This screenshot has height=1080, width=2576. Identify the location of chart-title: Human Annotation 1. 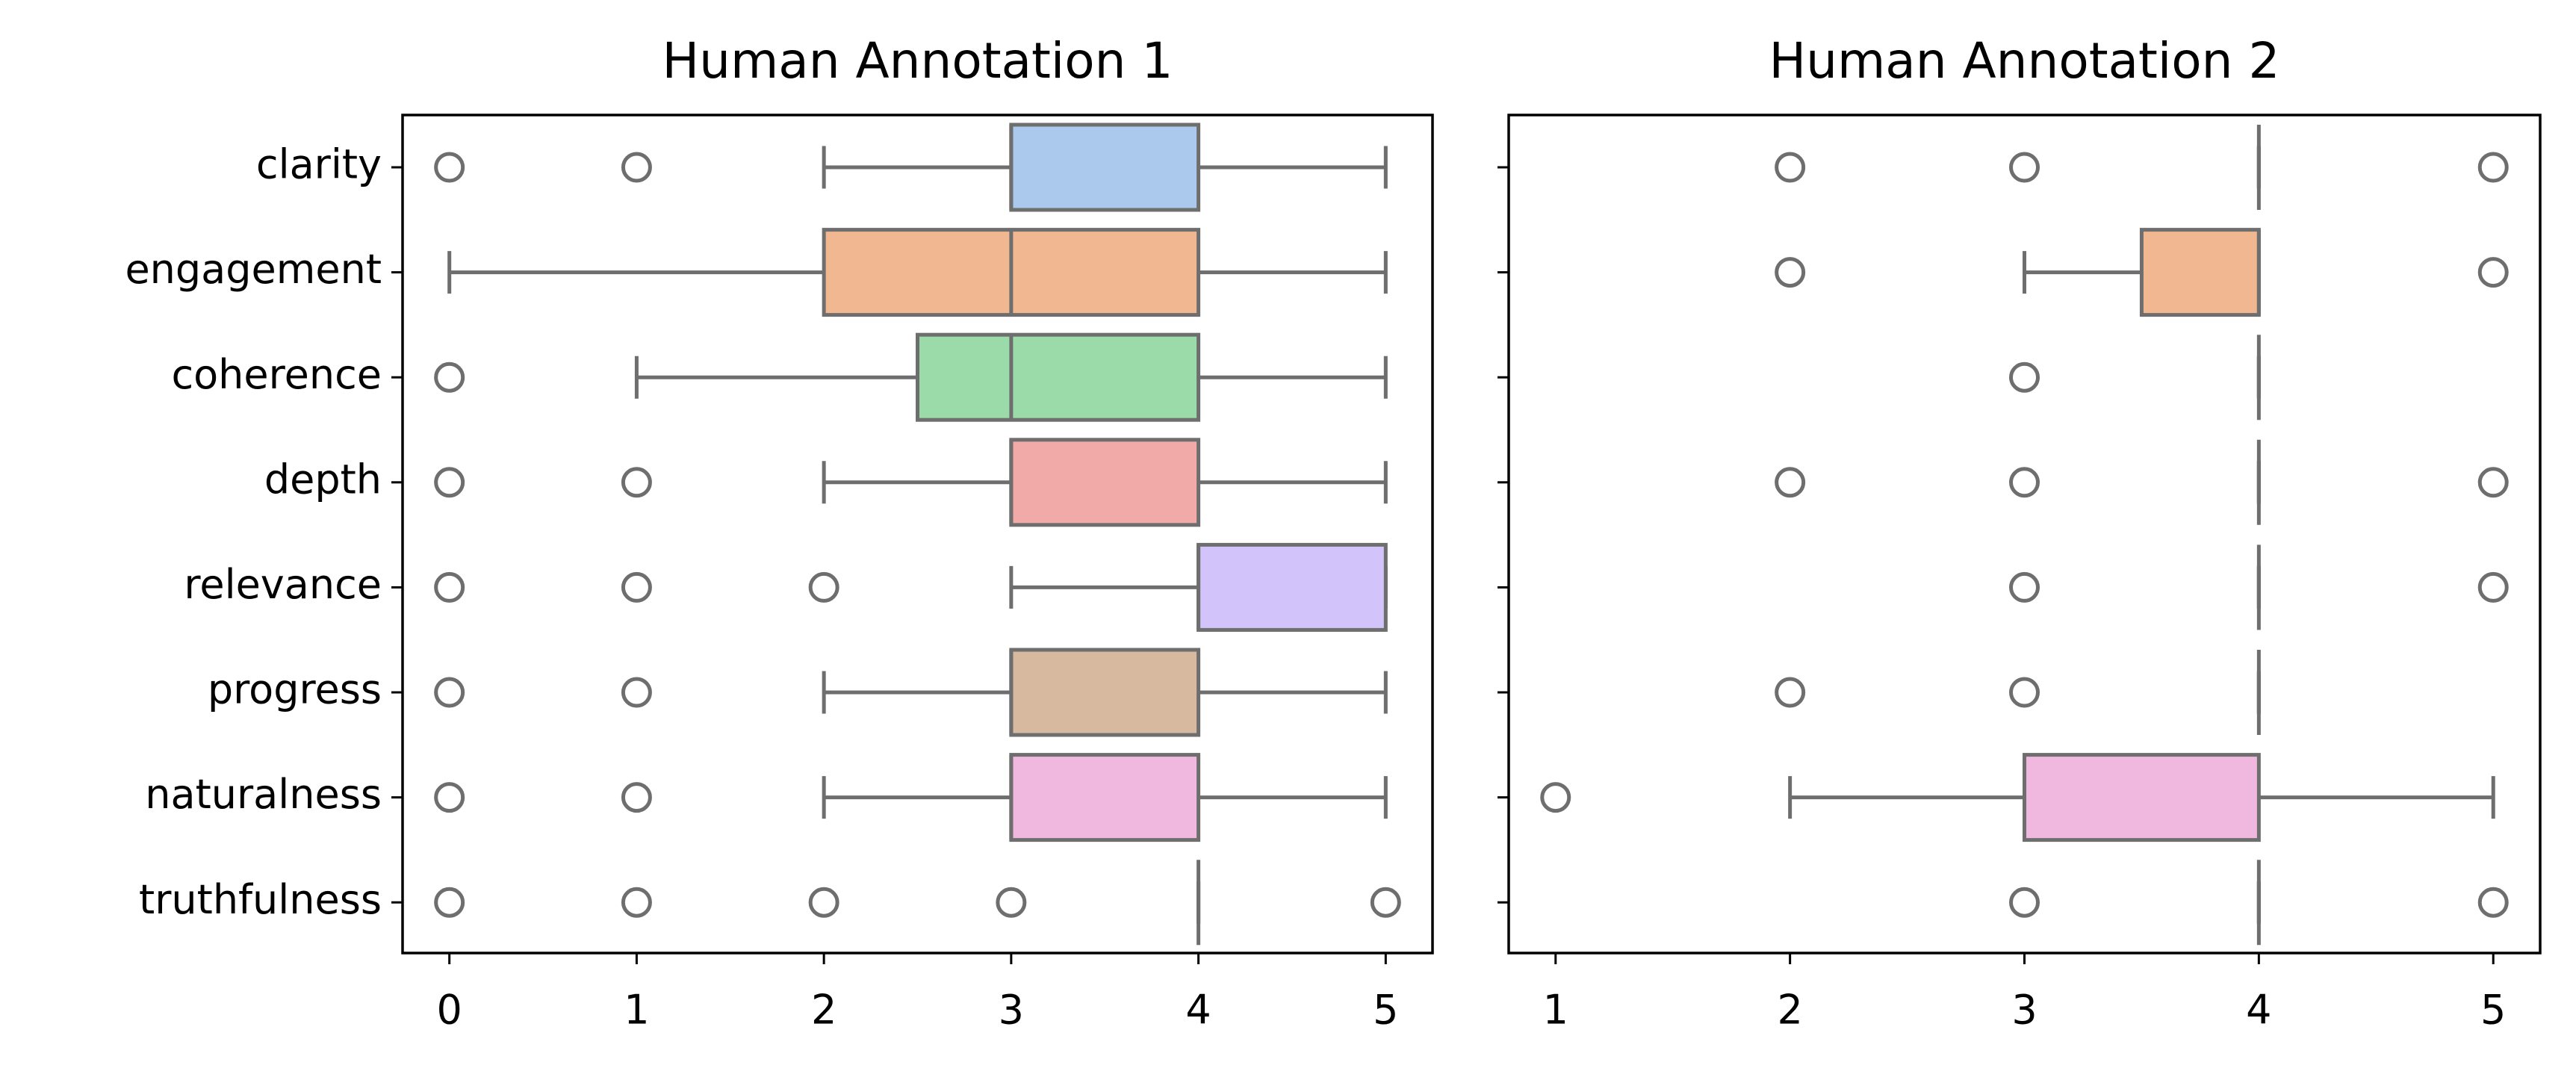
(918, 61).